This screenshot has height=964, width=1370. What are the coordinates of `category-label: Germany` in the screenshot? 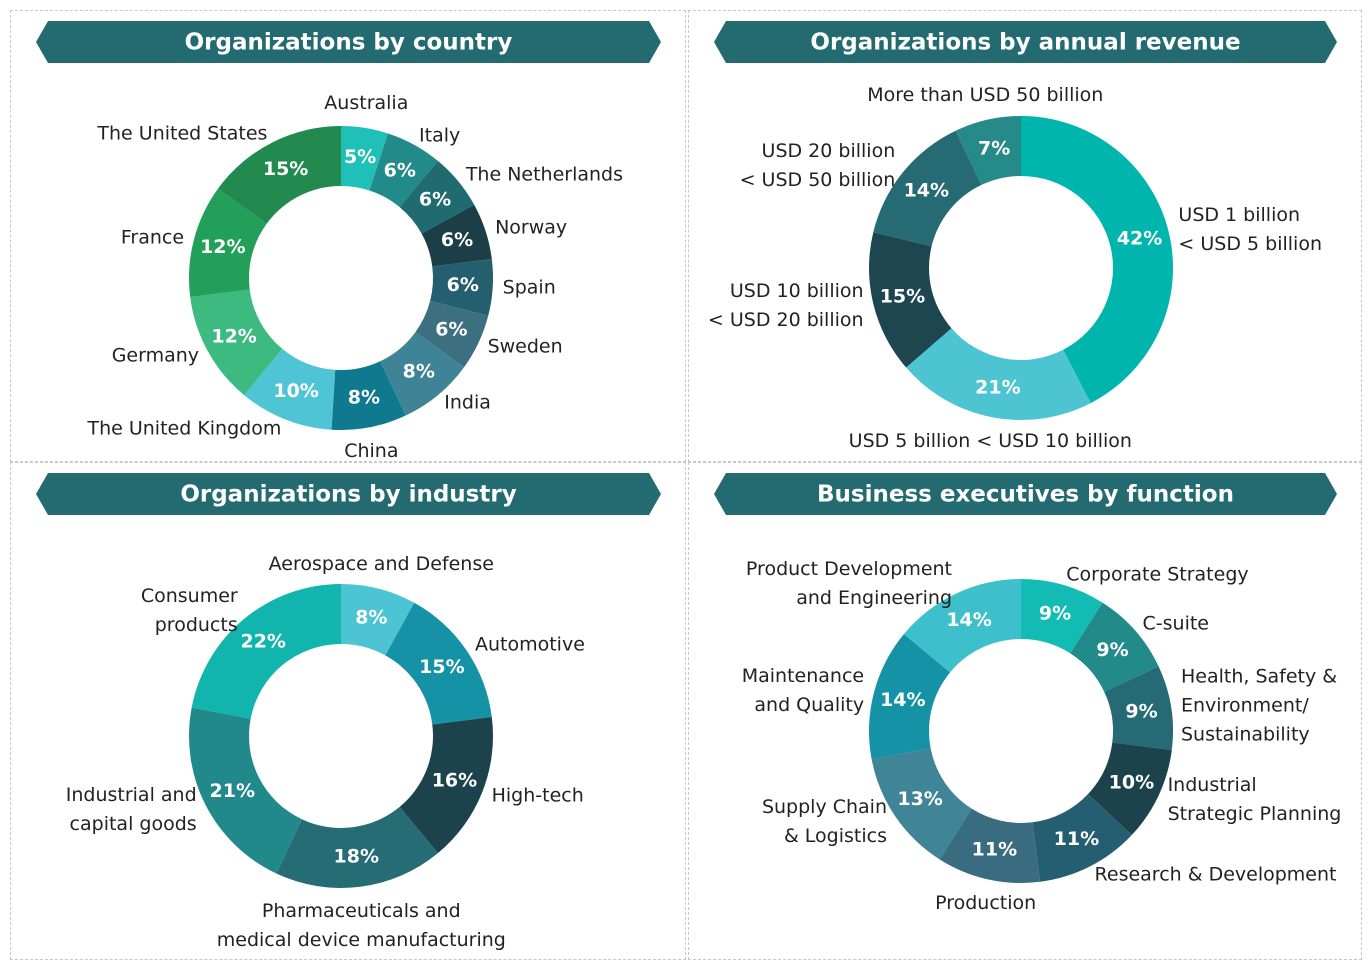 It's located at (155, 355).